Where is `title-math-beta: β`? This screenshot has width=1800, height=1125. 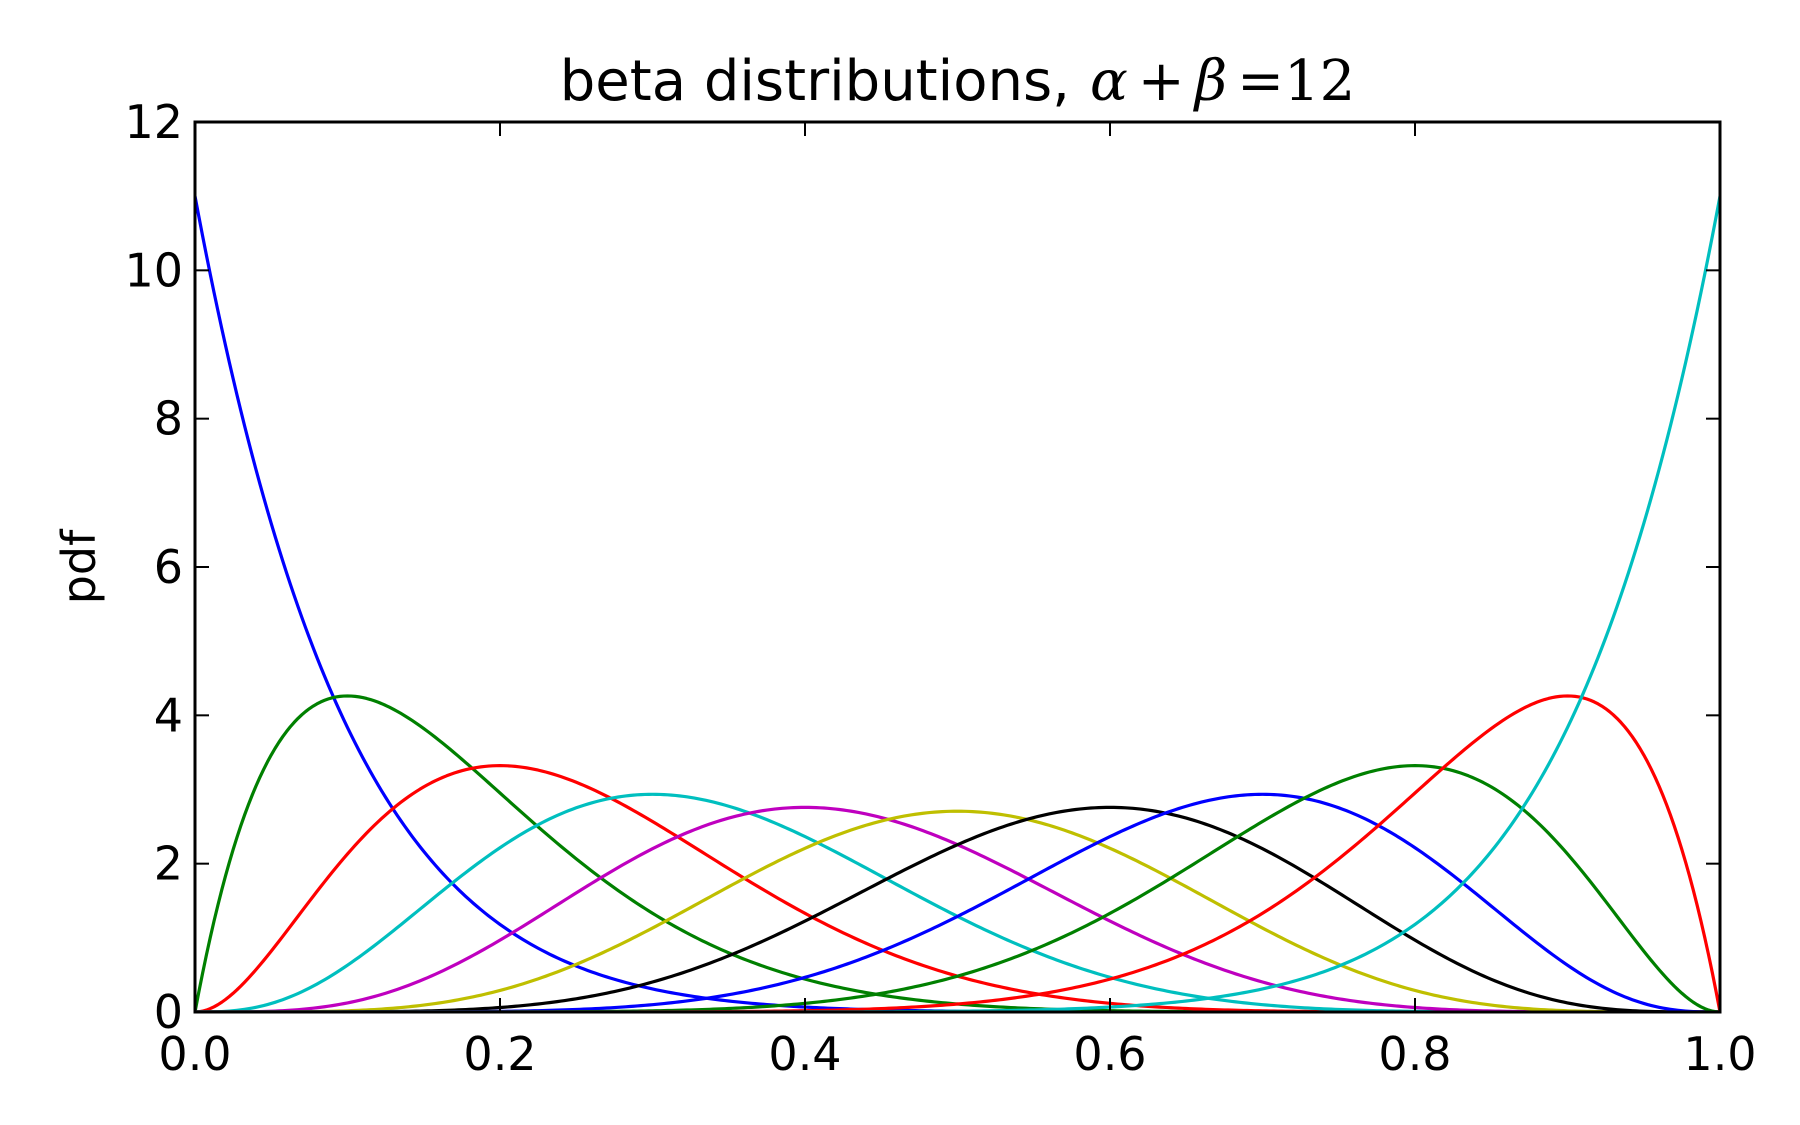
title-math-beta: β is located at coordinates (1210, 81).